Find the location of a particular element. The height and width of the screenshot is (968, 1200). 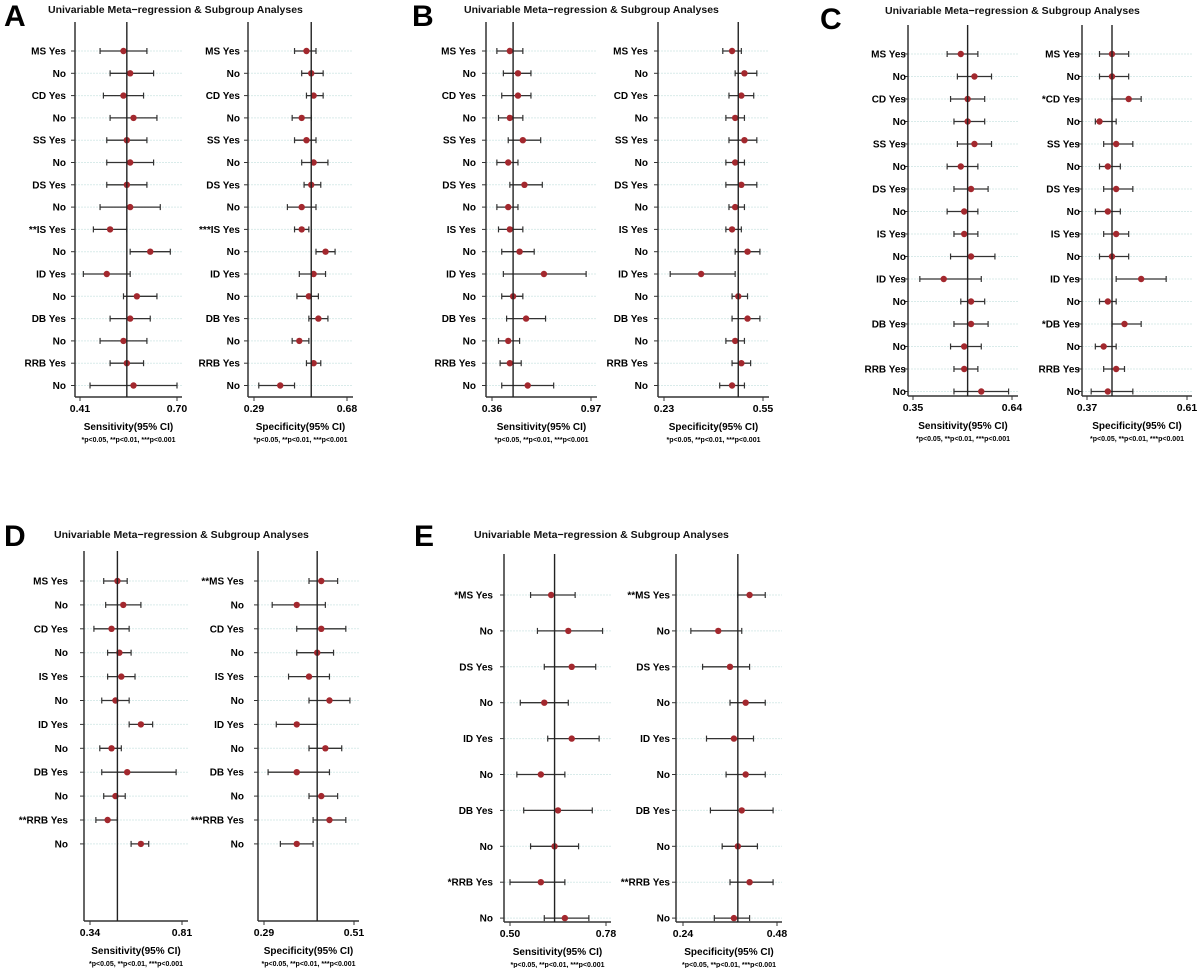

row-label: **MS Yes is located at coordinates (222, 582).